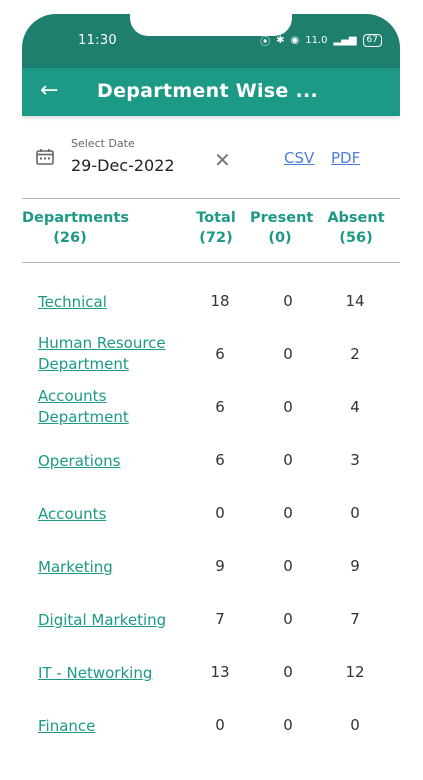 The image size is (423, 780). What do you see at coordinates (299, 158) in the screenshot?
I see `csv-export-link: CSV` at bounding box center [299, 158].